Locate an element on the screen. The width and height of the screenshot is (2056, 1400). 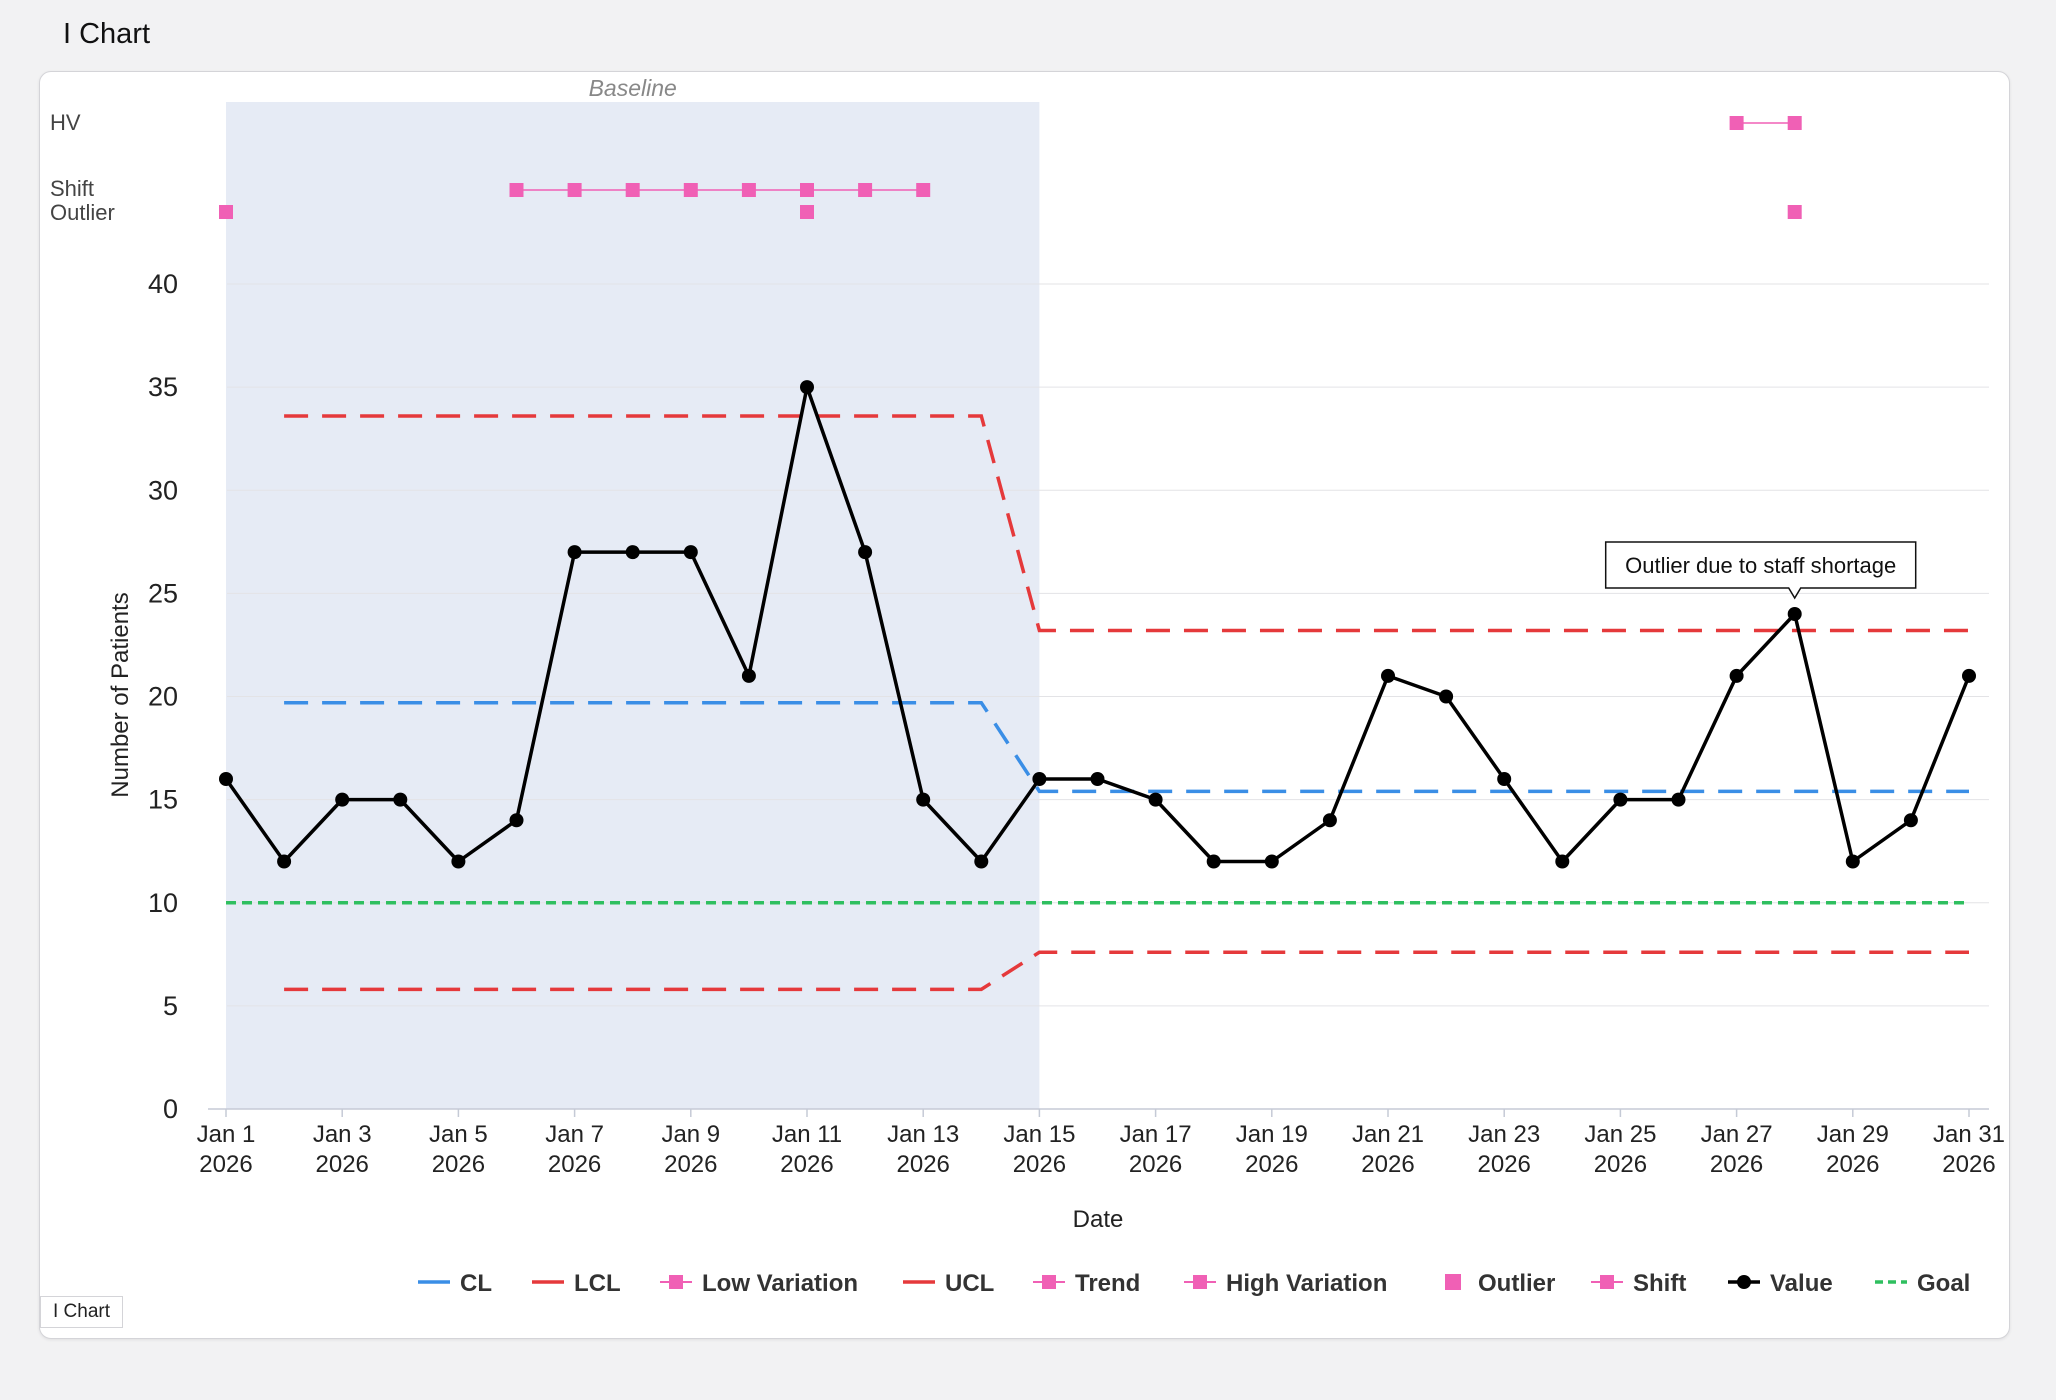
x-tick-label: Jan 17 is located at coordinates (1156, 1134).